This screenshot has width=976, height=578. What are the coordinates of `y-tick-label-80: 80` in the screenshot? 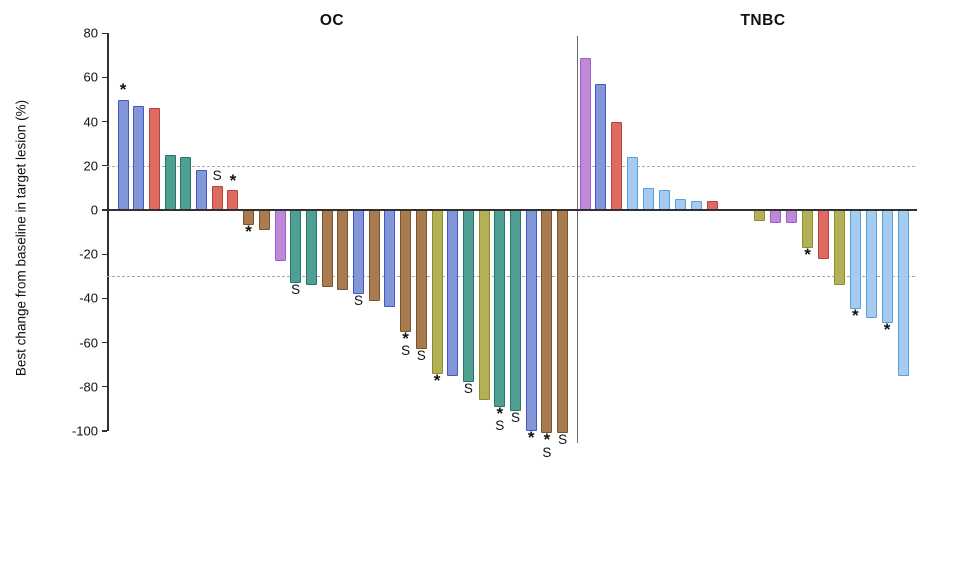 It's located at (90, 33).